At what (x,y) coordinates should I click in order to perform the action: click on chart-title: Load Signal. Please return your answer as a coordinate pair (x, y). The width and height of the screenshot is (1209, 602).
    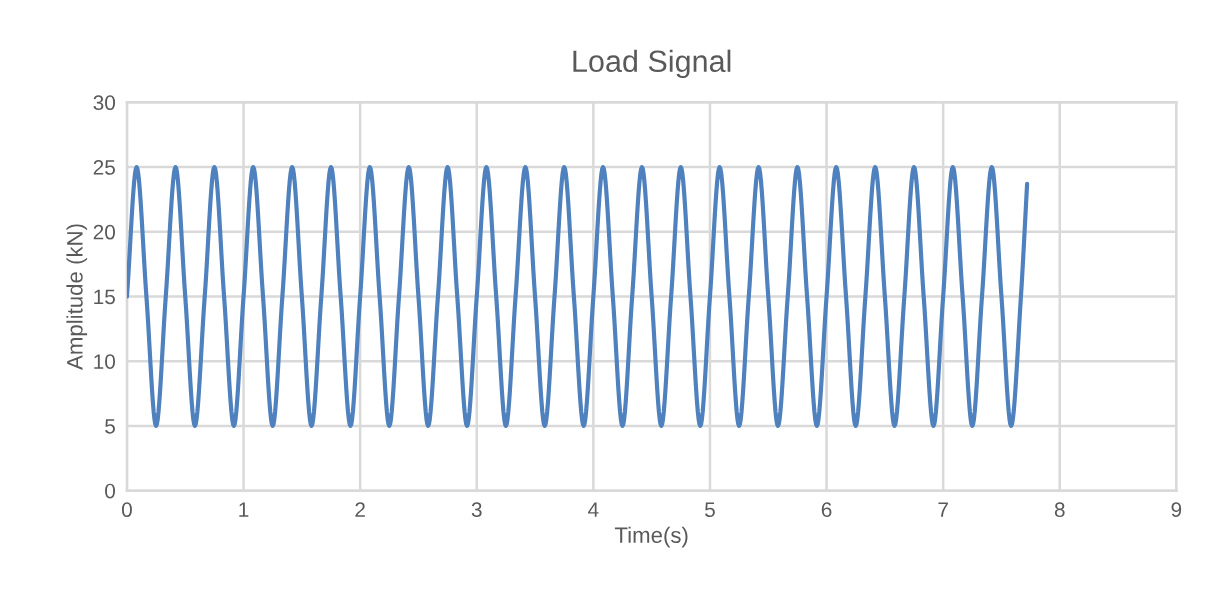
    Looking at the image, I should click on (652, 64).